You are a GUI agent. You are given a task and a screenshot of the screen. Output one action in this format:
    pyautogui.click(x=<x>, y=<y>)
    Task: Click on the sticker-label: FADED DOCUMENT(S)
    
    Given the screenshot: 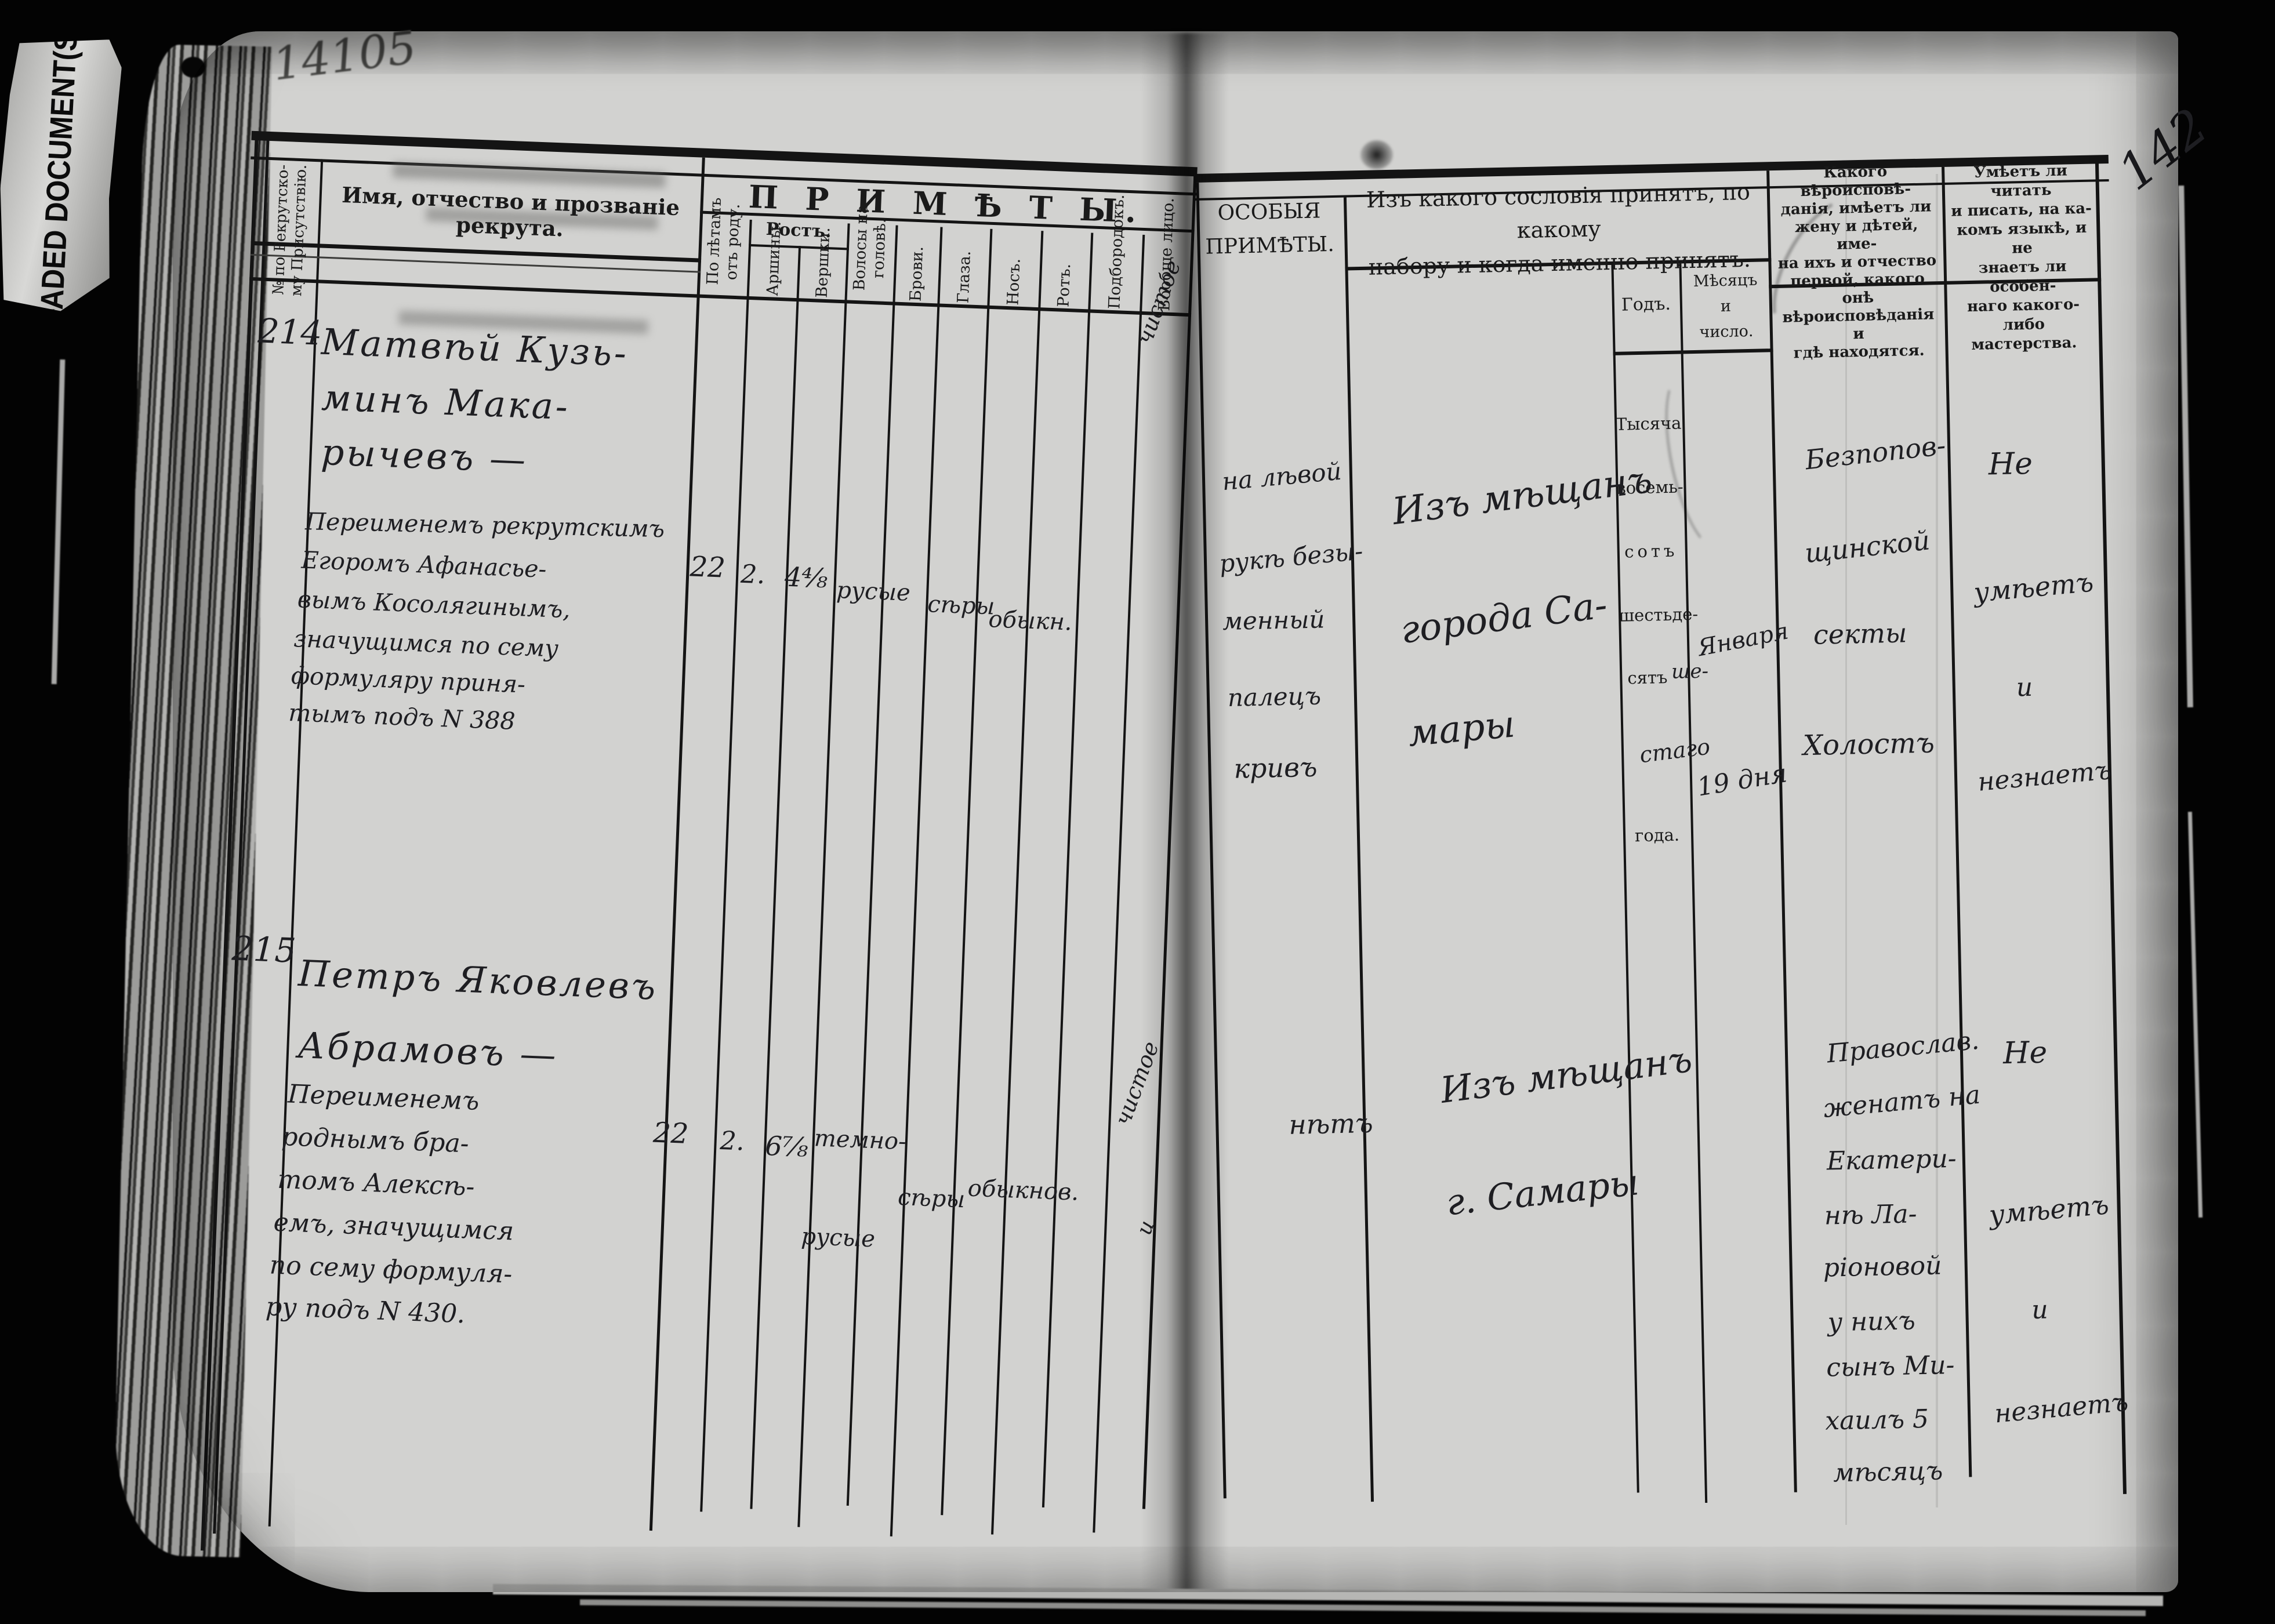 What is the action you would take?
    pyautogui.click(x=59, y=173)
    